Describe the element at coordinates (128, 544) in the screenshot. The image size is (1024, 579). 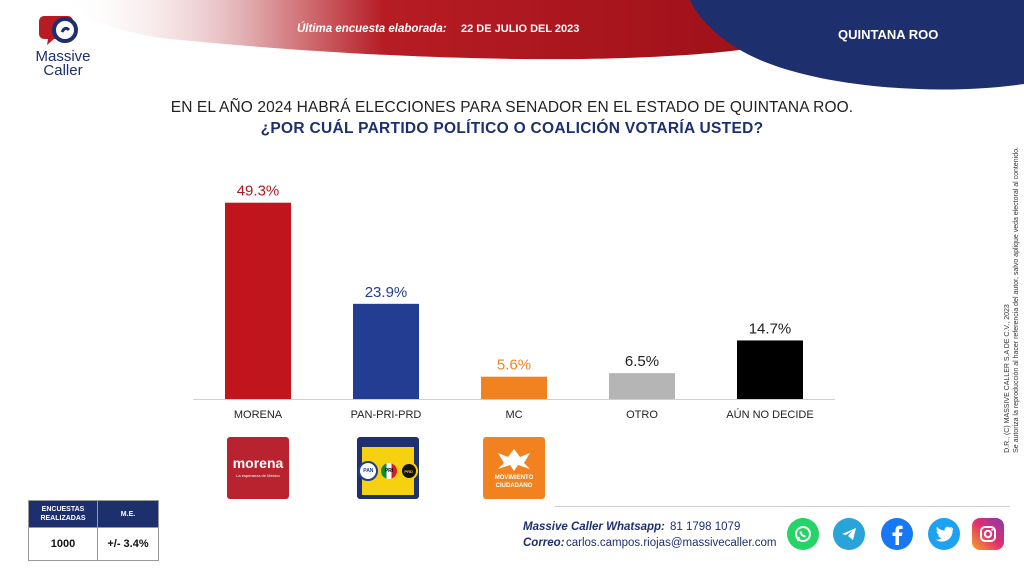
I see `stats-value-me: +/- 3.4%` at that location.